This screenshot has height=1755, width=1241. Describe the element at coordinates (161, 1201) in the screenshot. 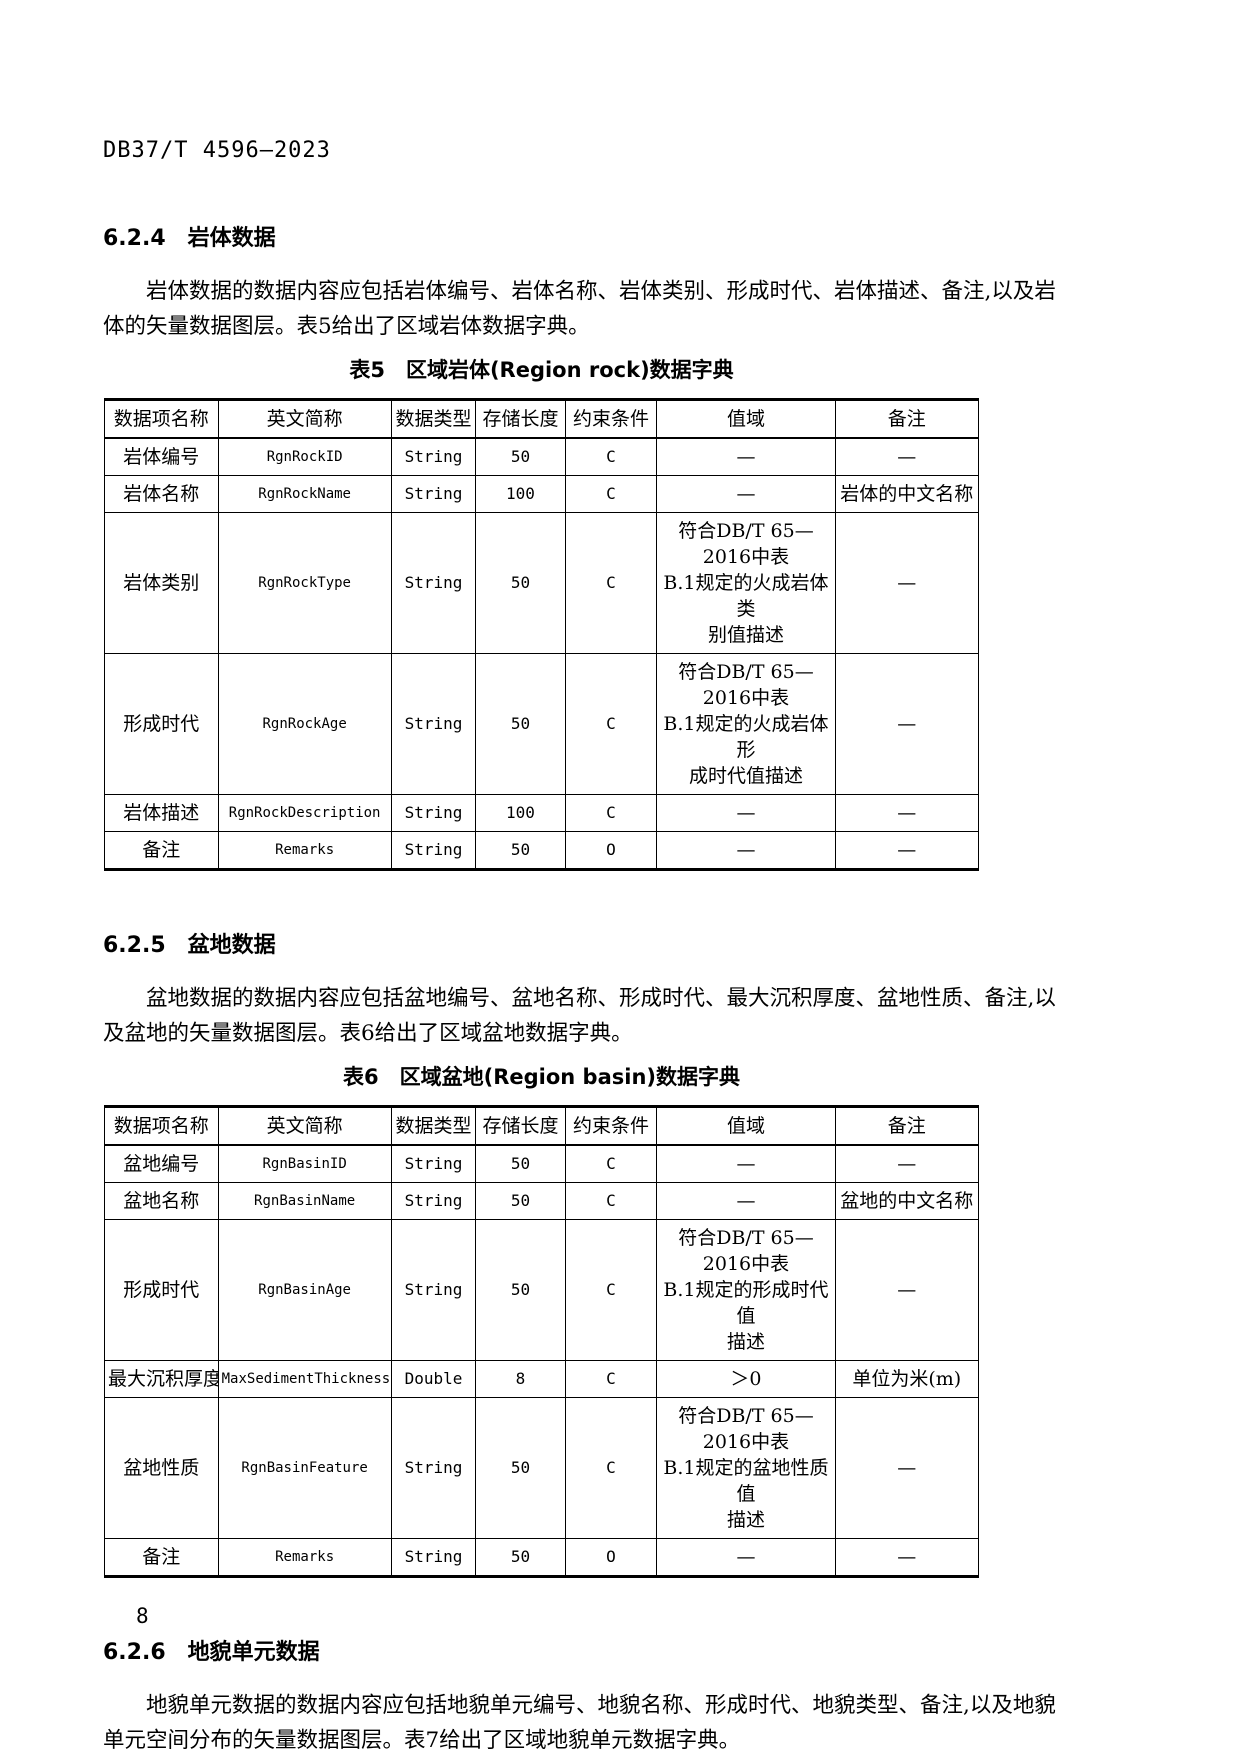

I see `table-cell: 盆地名称` at that location.